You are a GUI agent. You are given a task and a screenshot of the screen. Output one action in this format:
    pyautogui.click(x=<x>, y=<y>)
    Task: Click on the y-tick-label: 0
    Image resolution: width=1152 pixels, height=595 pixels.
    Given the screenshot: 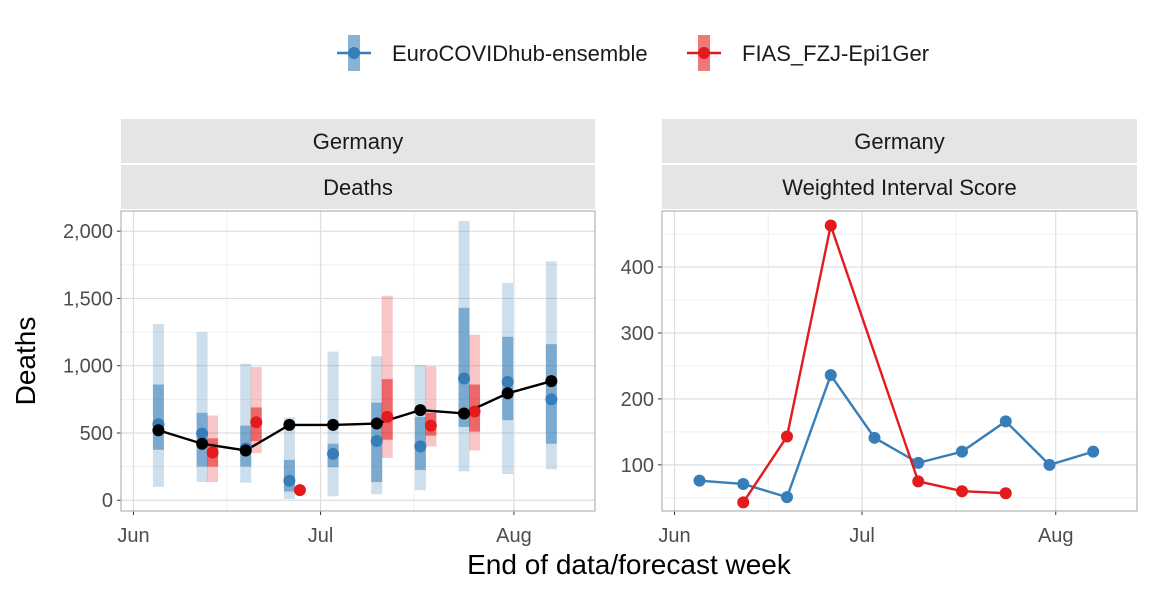 What is the action you would take?
    pyautogui.click(x=107, y=501)
    